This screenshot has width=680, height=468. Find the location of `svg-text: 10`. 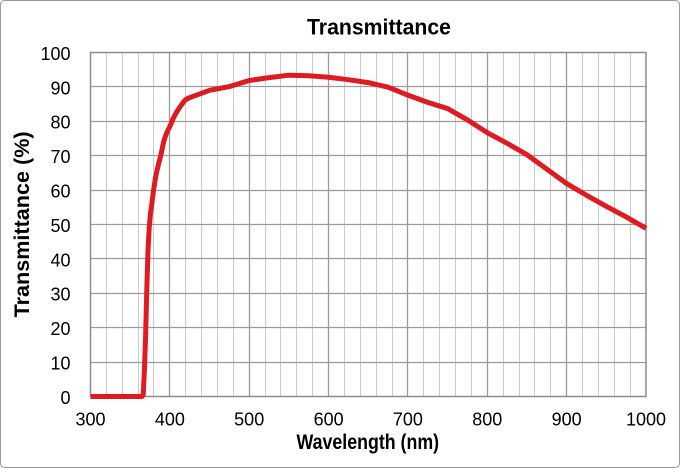

svg-text: 10 is located at coordinates (60, 364).